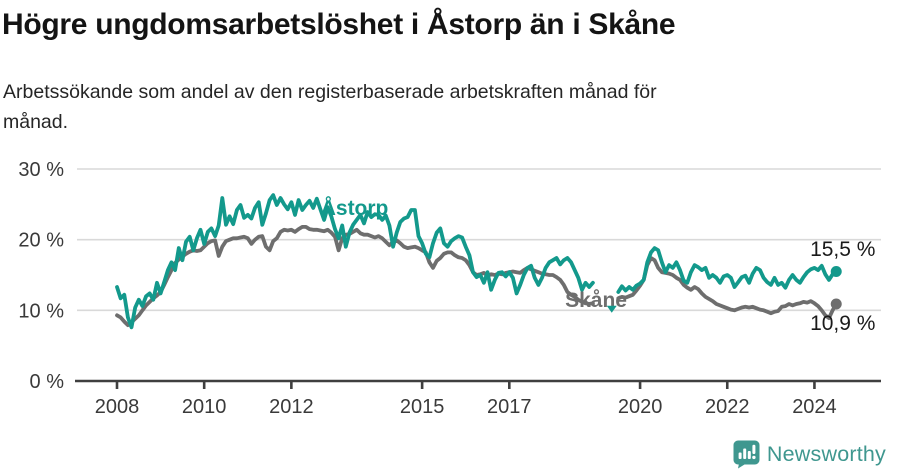 The height and width of the screenshot is (474, 900). What do you see at coordinates (842, 249) in the screenshot?
I see `end-value-label: 15,5 %` at bounding box center [842, 249].